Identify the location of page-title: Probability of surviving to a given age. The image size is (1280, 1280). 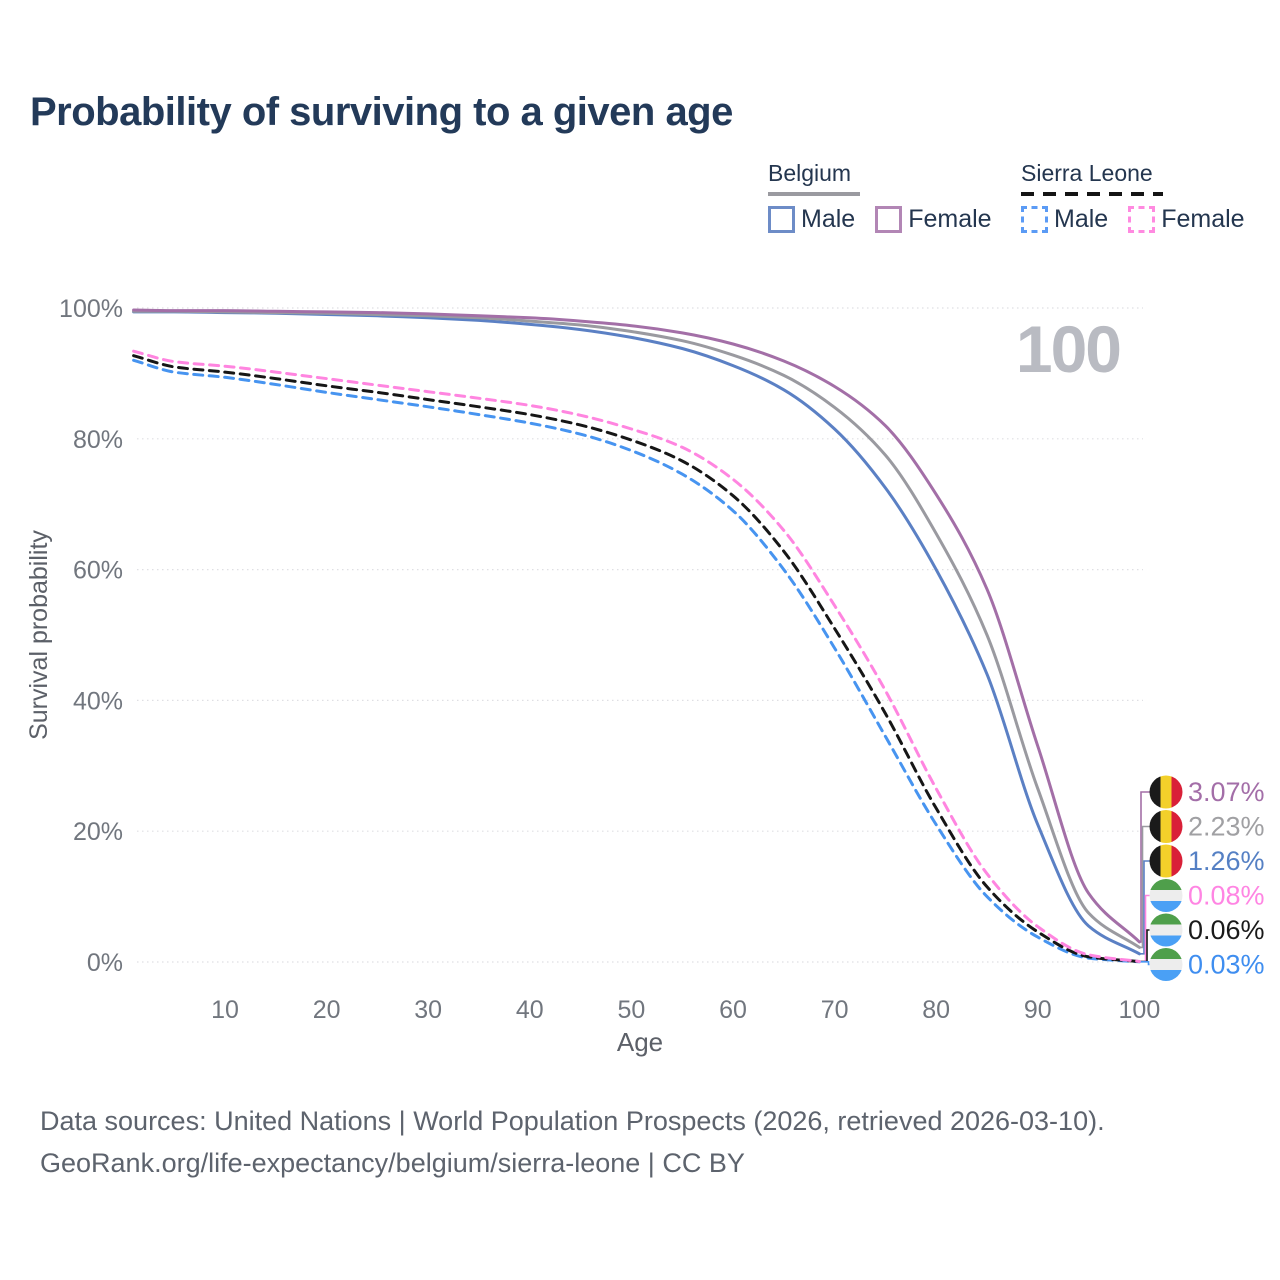
(381, 112).